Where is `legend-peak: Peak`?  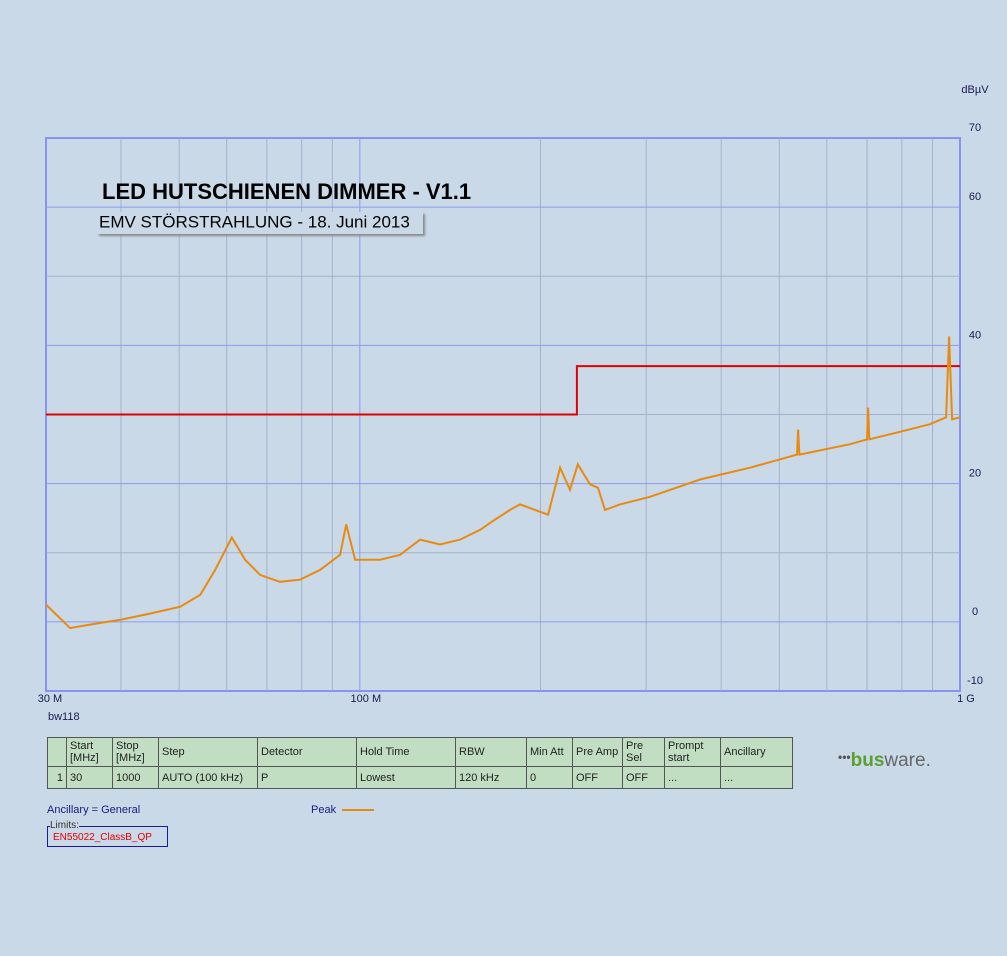
legend-peak: Peak is located at coordinates (343, 810).